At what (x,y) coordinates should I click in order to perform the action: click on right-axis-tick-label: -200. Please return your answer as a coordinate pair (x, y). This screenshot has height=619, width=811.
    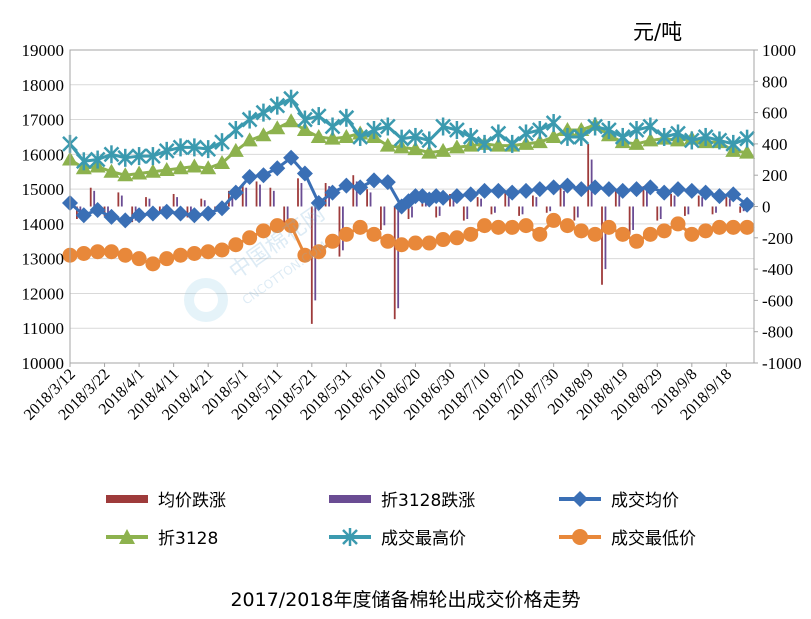
    Looking at the image, I should click on (777, 238).